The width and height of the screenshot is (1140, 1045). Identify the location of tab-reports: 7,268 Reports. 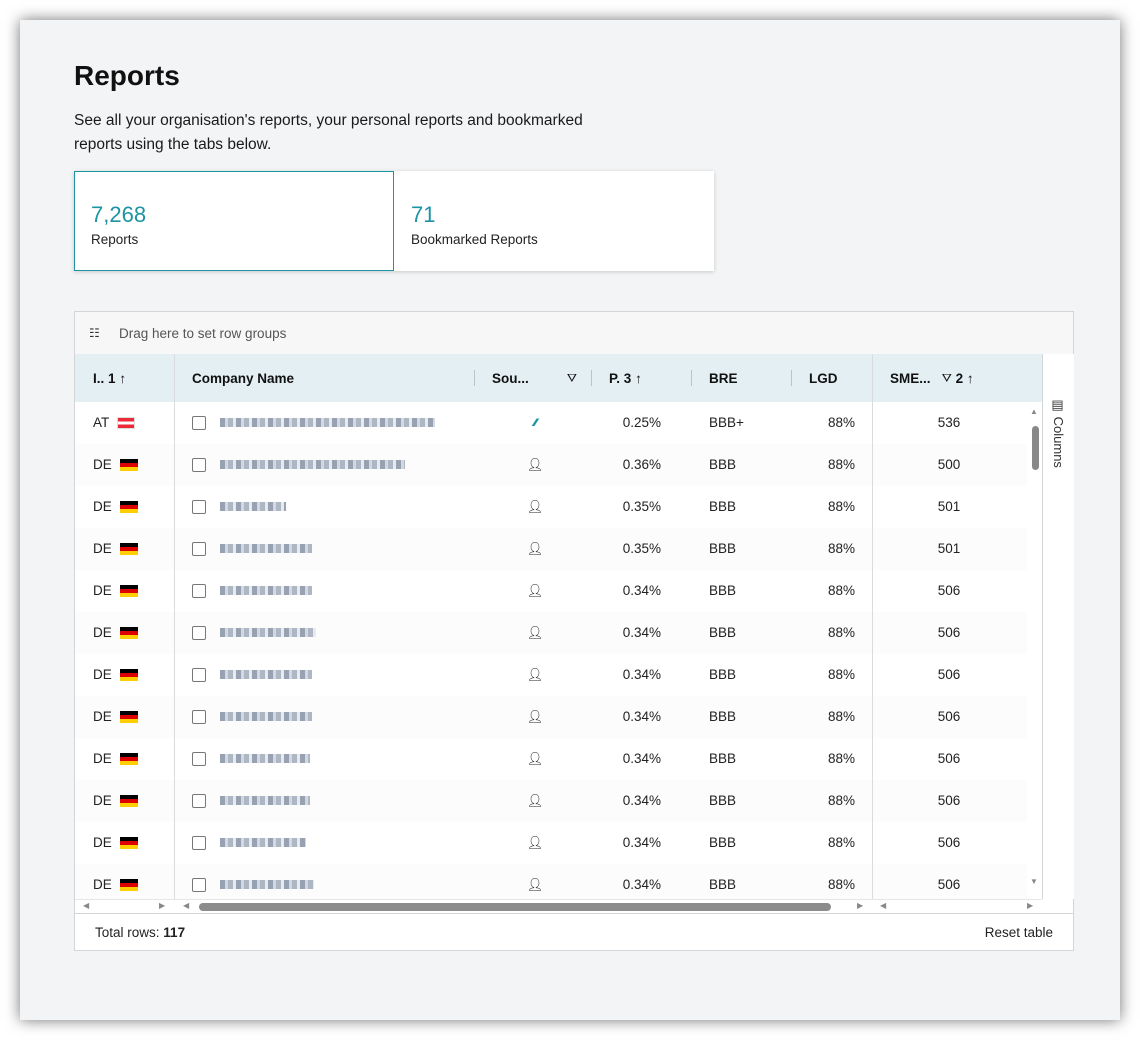
(234, 221).